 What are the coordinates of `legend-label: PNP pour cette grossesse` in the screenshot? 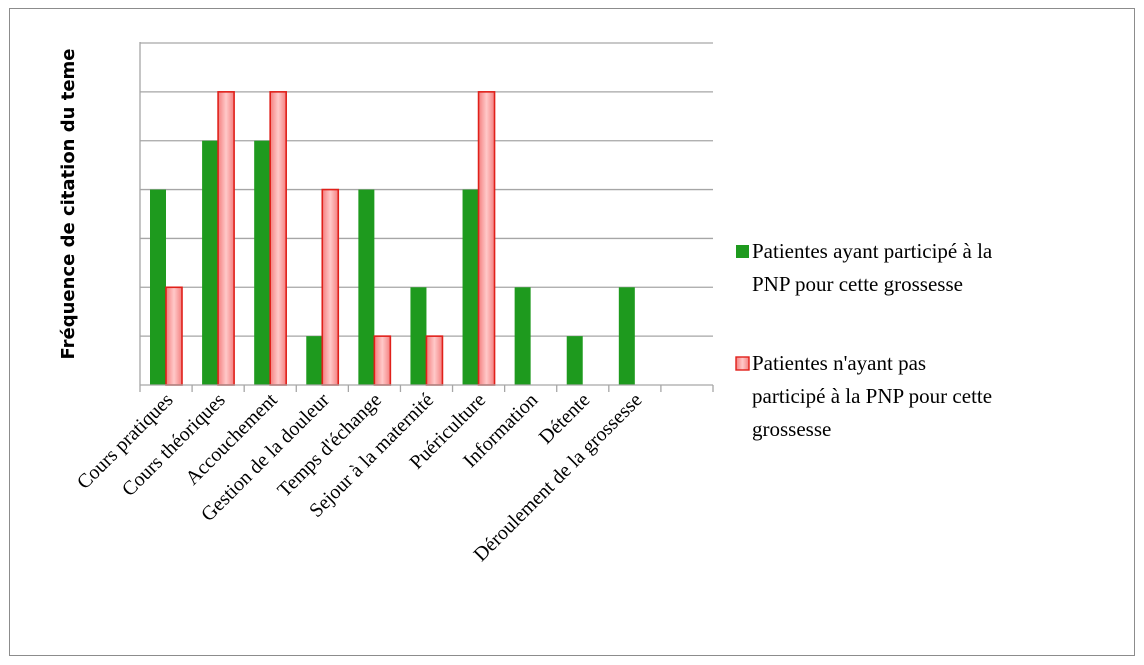 It's located at (857, 284).